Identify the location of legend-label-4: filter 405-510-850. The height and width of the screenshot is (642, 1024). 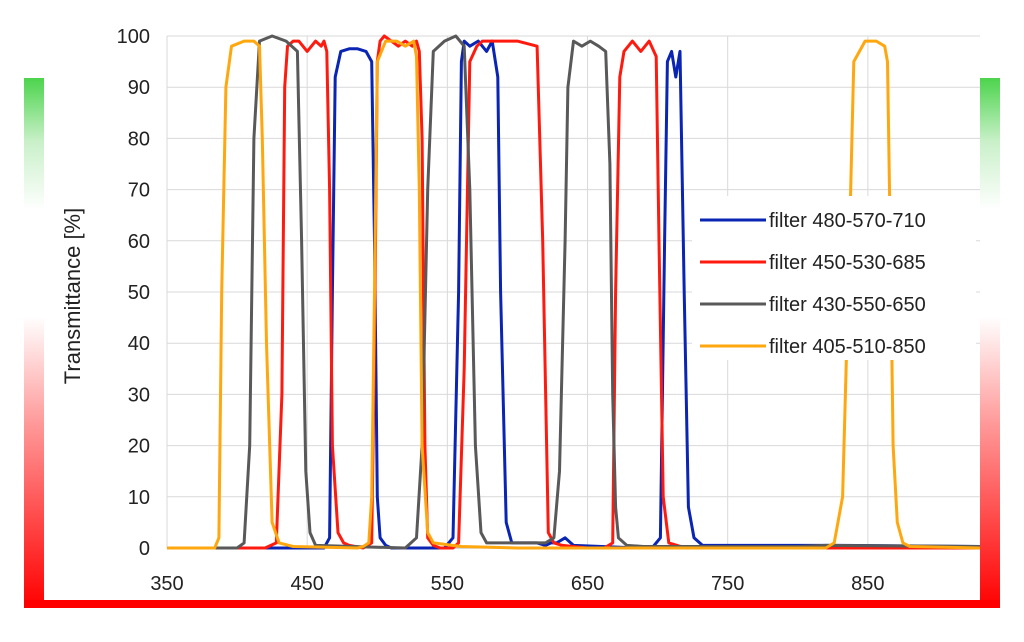
(847, 347).